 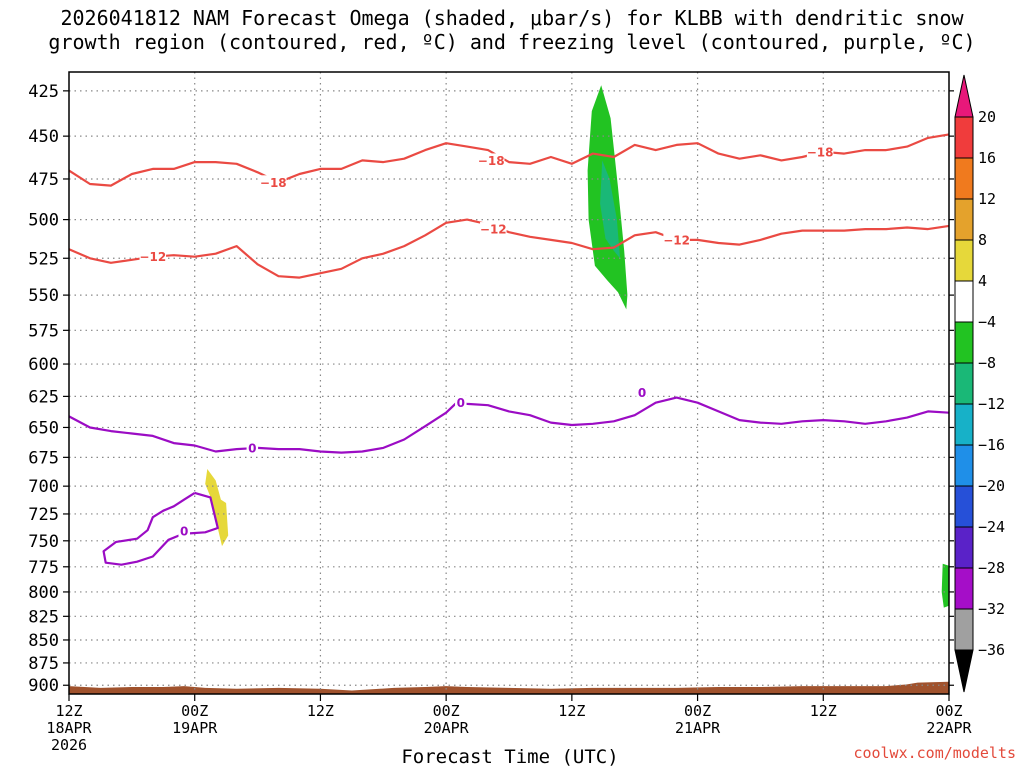 I want to click on credit-text: coolwx.com/modelts, so click(x=934, y=753).